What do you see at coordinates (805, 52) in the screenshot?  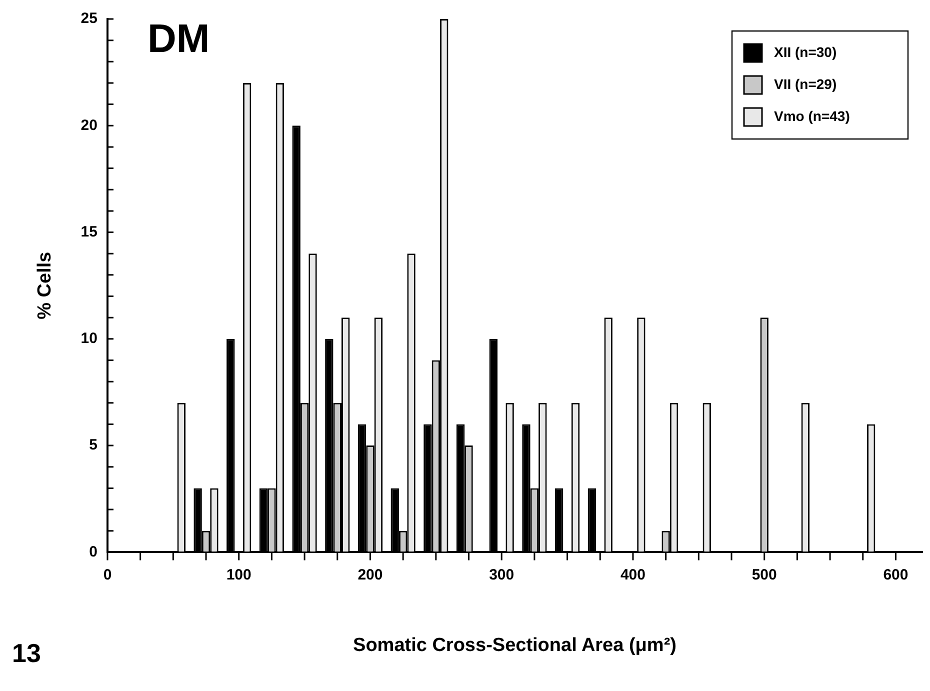 I see `legend-label: XII (n=30)` at bounding box center [805, 52].